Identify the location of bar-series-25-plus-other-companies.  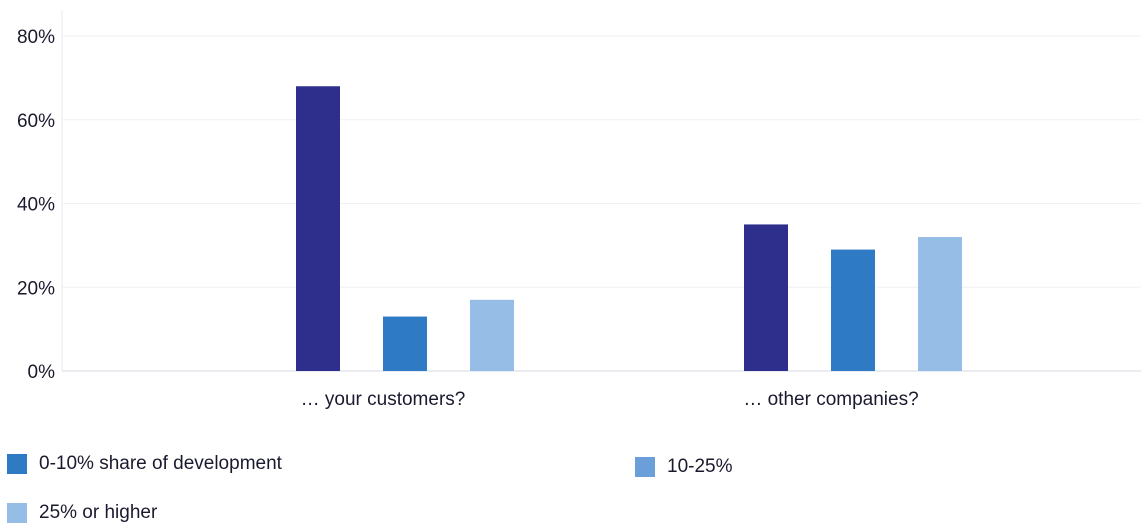
(940, 304).